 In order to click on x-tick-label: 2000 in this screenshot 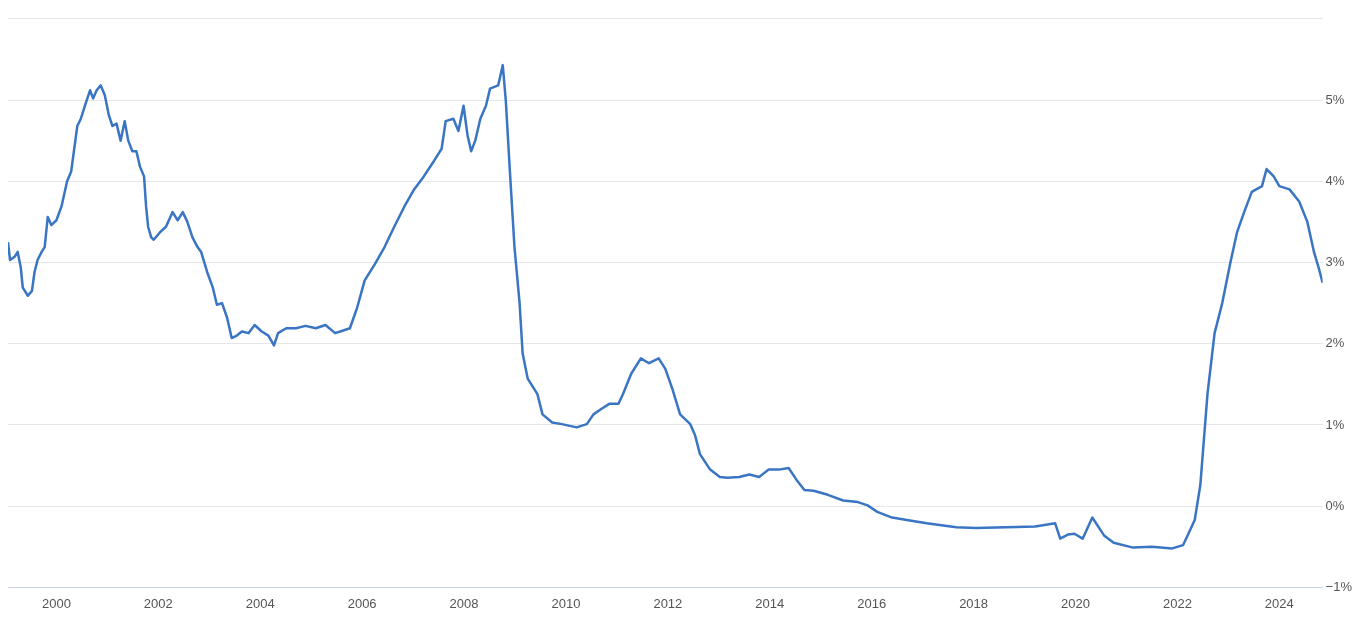, I will do `click(56, 603)`.